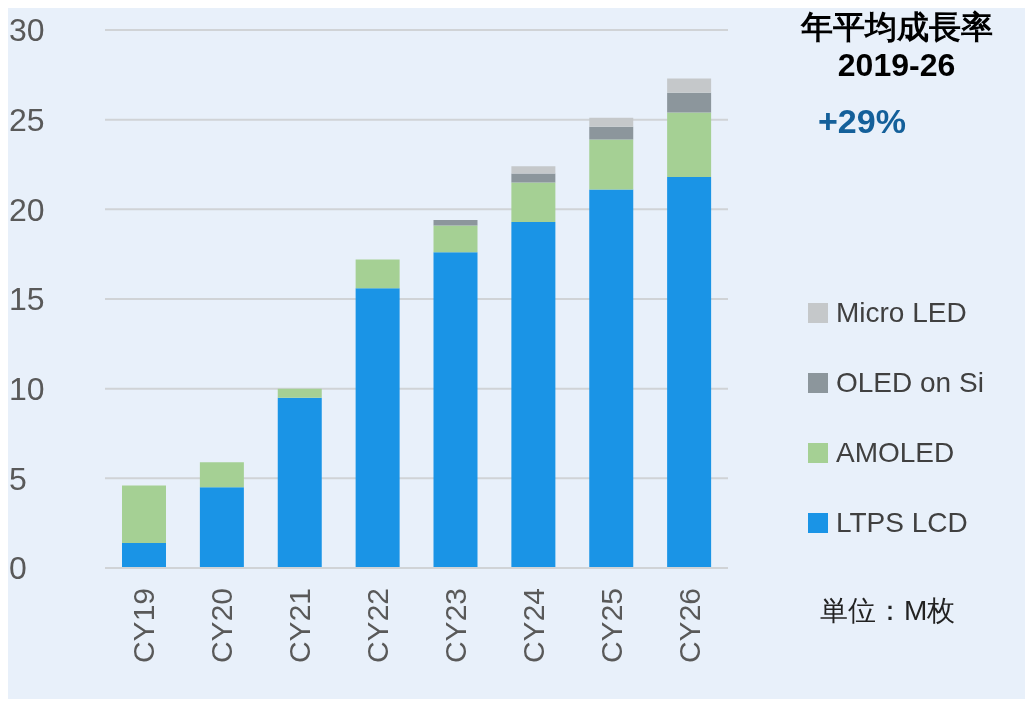  Describe the element at coordinates (902, 523) in the screenshot. I see `legend-label: LTPS LCD` at that location.